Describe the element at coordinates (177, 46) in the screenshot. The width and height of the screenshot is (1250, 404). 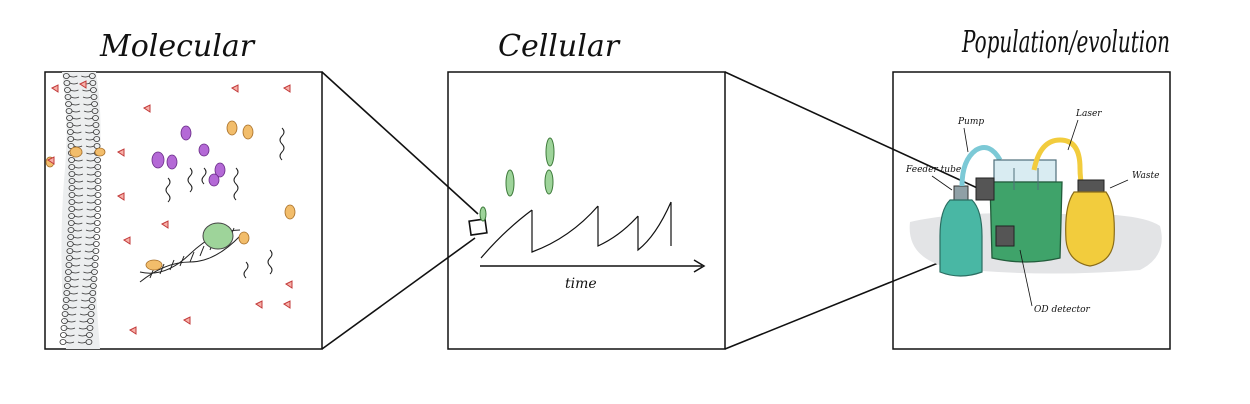
I see `title-molecular: Molecular` at that location.